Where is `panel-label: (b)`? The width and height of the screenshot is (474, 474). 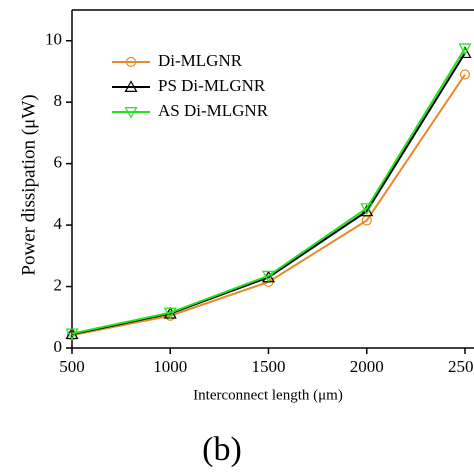 panel-label: (b) is located at coordinates (222, 449).